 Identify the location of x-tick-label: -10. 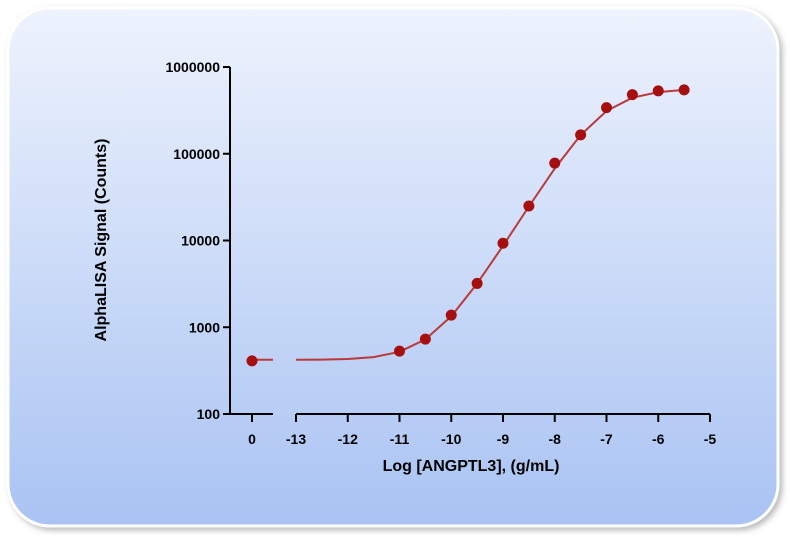
(451, 439).